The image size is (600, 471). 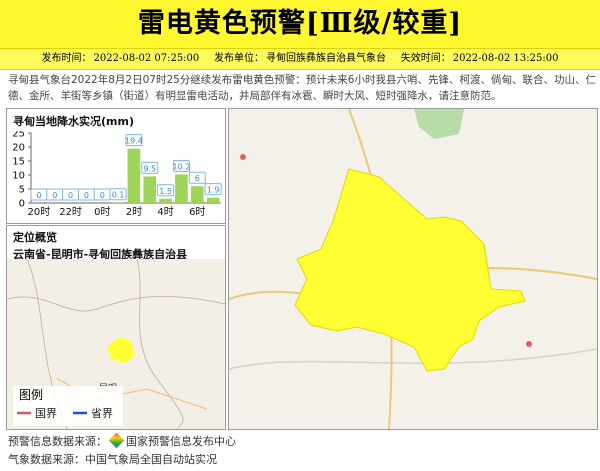 I want to click on expire-time: 2022-08-02 13:25:00, so click(x=505, y=58).